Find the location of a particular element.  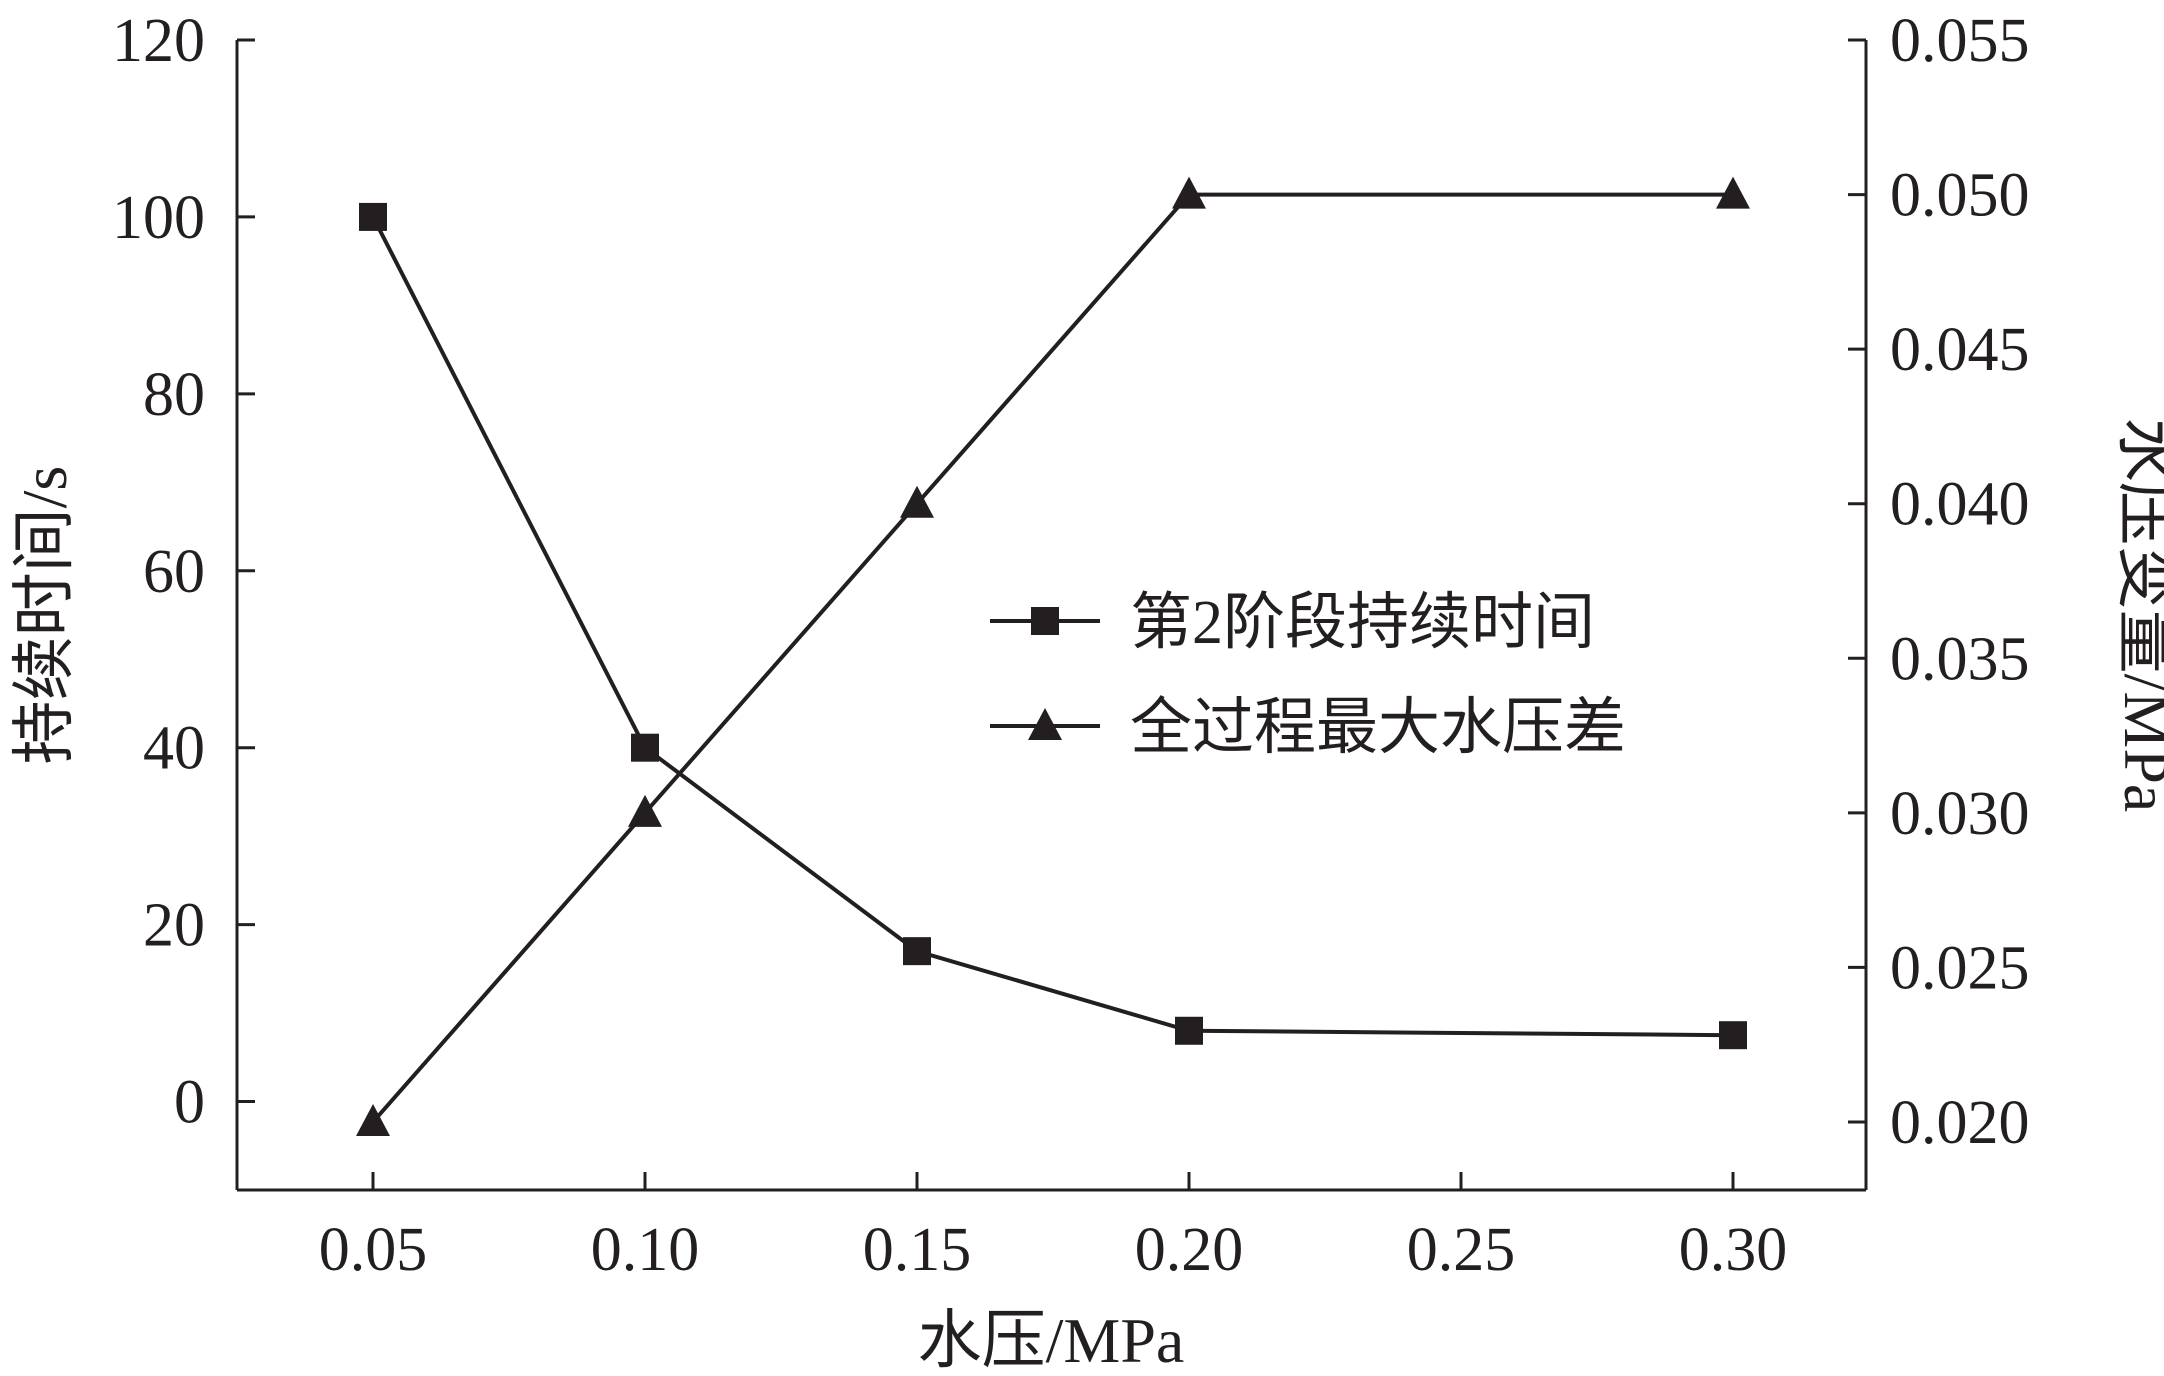

left-y-tick-label: 0 is located at coordinates (189, 1103).